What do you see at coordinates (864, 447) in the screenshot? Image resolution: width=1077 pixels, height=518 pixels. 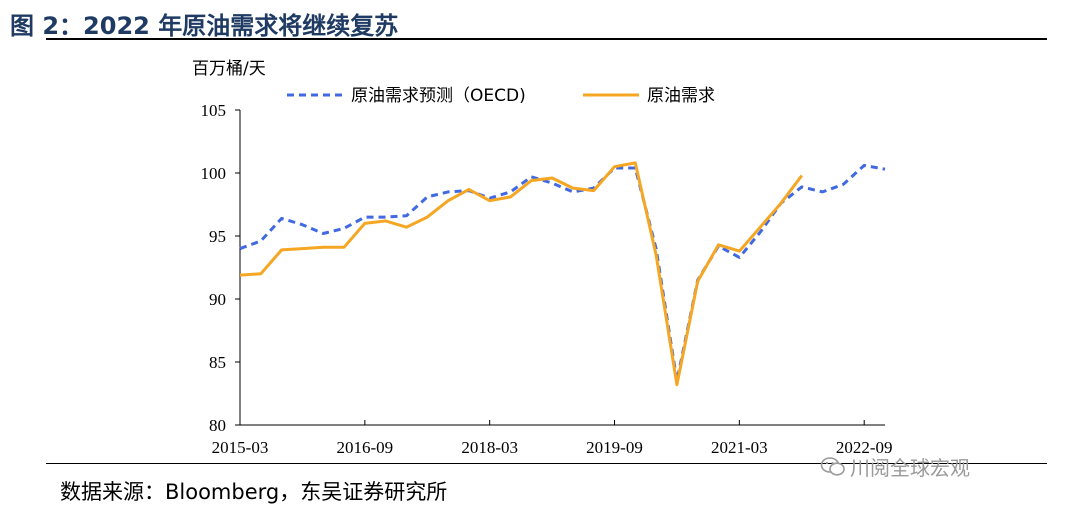 I see `x-tick-label: 2022-09` at bounding box center [864, 447].